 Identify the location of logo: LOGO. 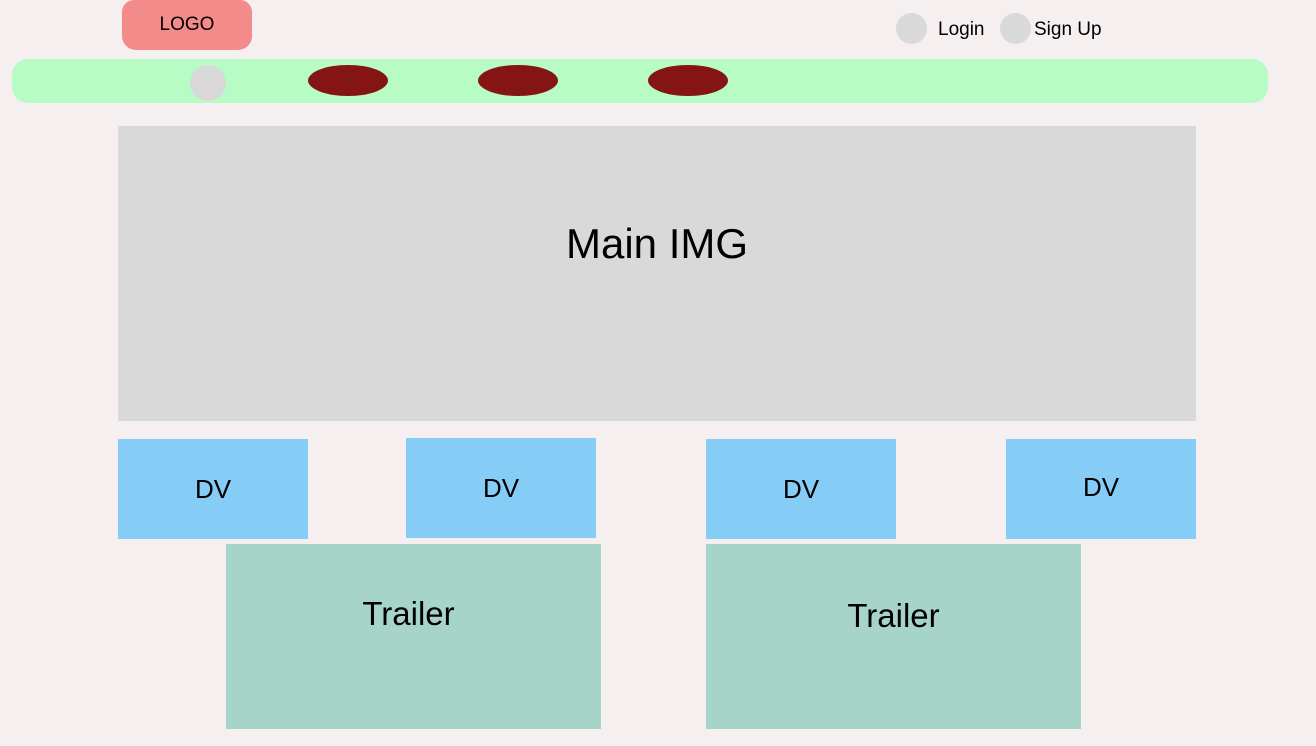
(187, 25).